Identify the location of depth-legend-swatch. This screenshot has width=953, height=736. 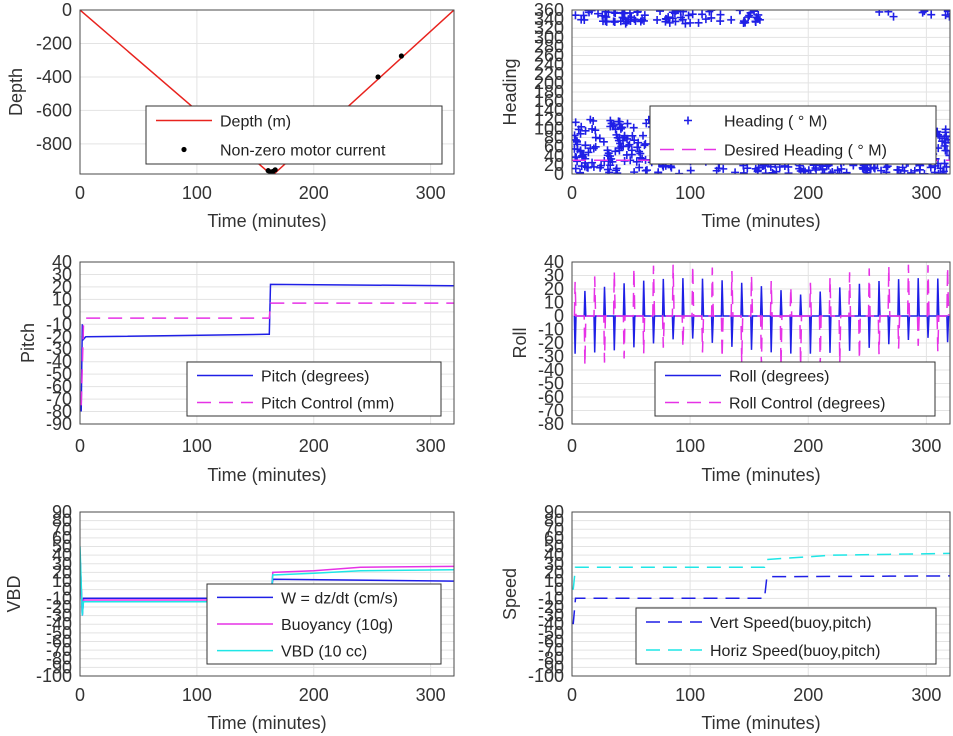
(184, 149).